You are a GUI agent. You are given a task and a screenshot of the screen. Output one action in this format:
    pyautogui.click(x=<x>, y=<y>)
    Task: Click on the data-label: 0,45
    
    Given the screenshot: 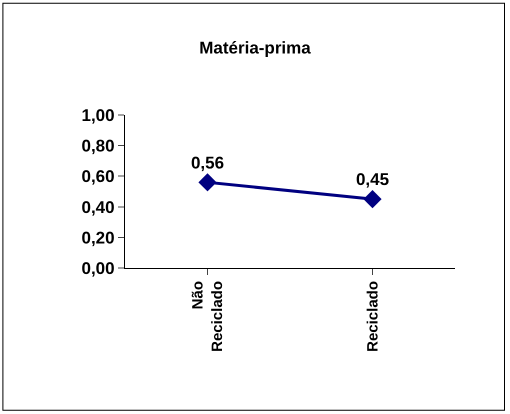 What is the action you would take?
    pyautogui.click(x=373, y=180)
    